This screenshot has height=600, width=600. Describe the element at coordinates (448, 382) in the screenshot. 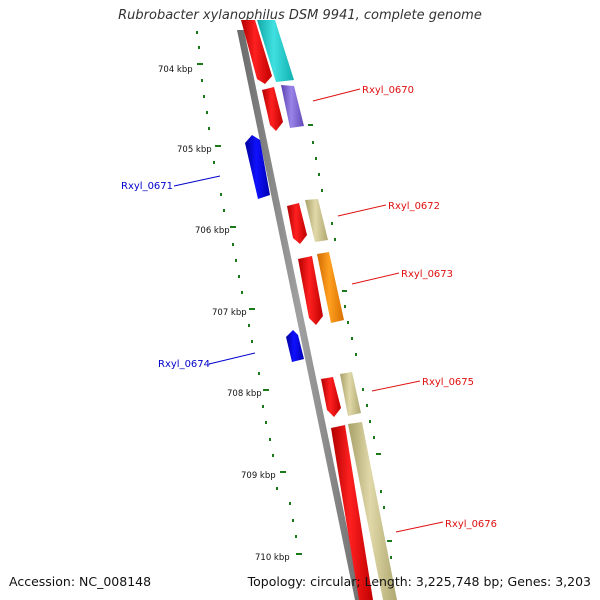

I see `gene-label-rxyl-0675: Rxyl_0675` at that location.